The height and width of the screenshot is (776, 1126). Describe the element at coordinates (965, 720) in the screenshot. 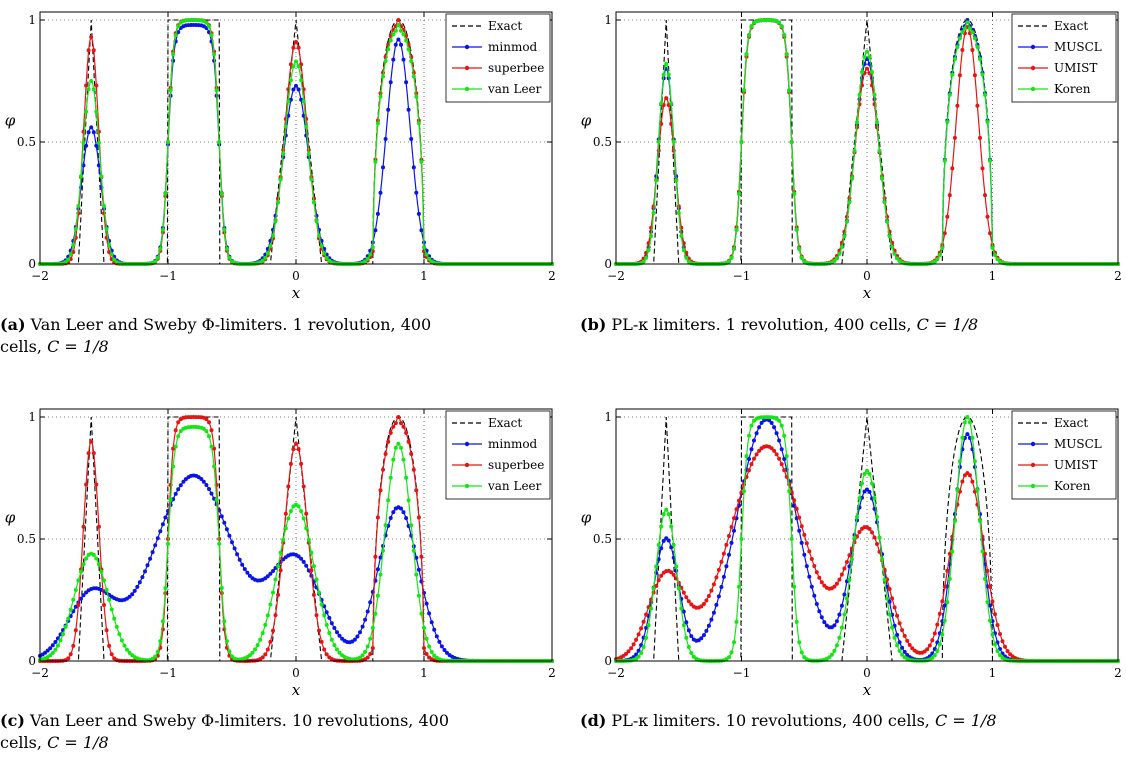

I see `caption-math: C = 1/8` at that location.